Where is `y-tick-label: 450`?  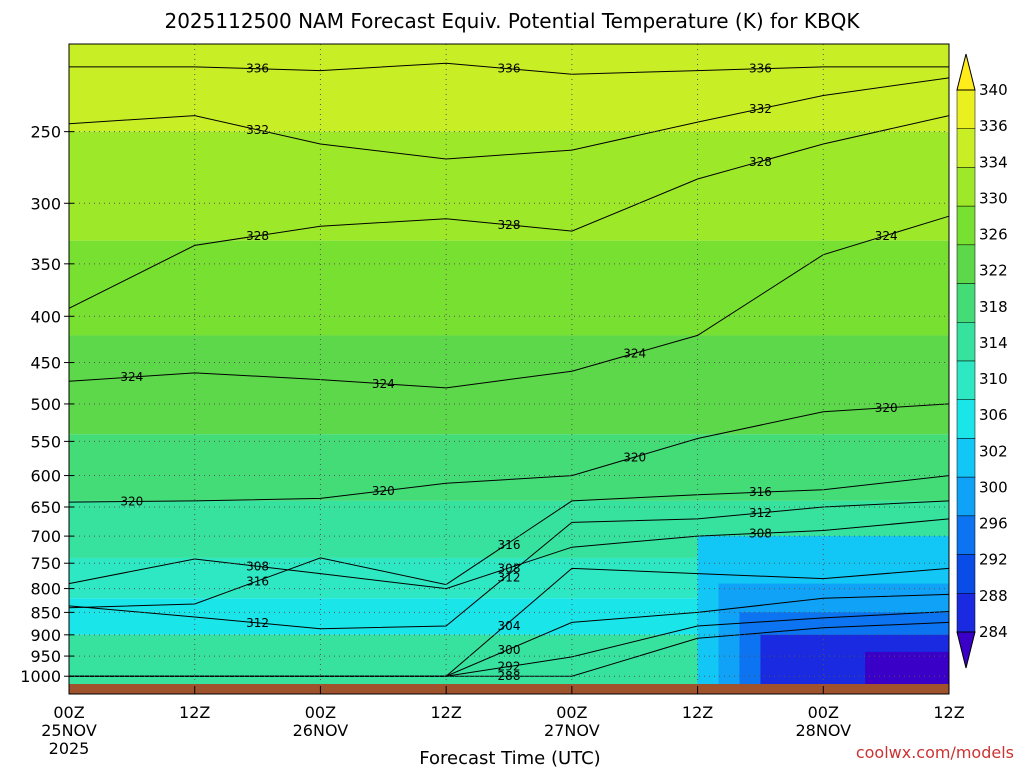
y-tick-label: 450 is located at coordinates (45, 363).